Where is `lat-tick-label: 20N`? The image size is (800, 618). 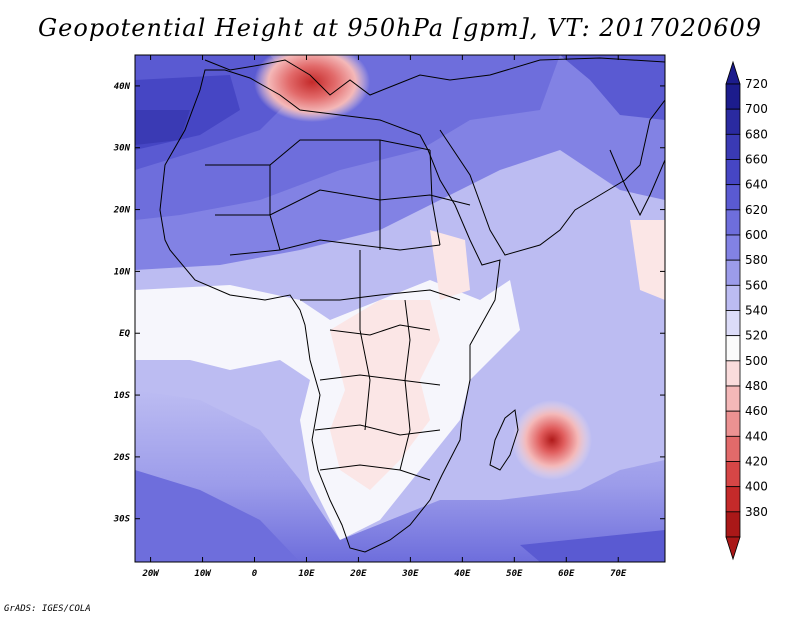
lat-tick-label: 20N is located at coordinates (122, 211).